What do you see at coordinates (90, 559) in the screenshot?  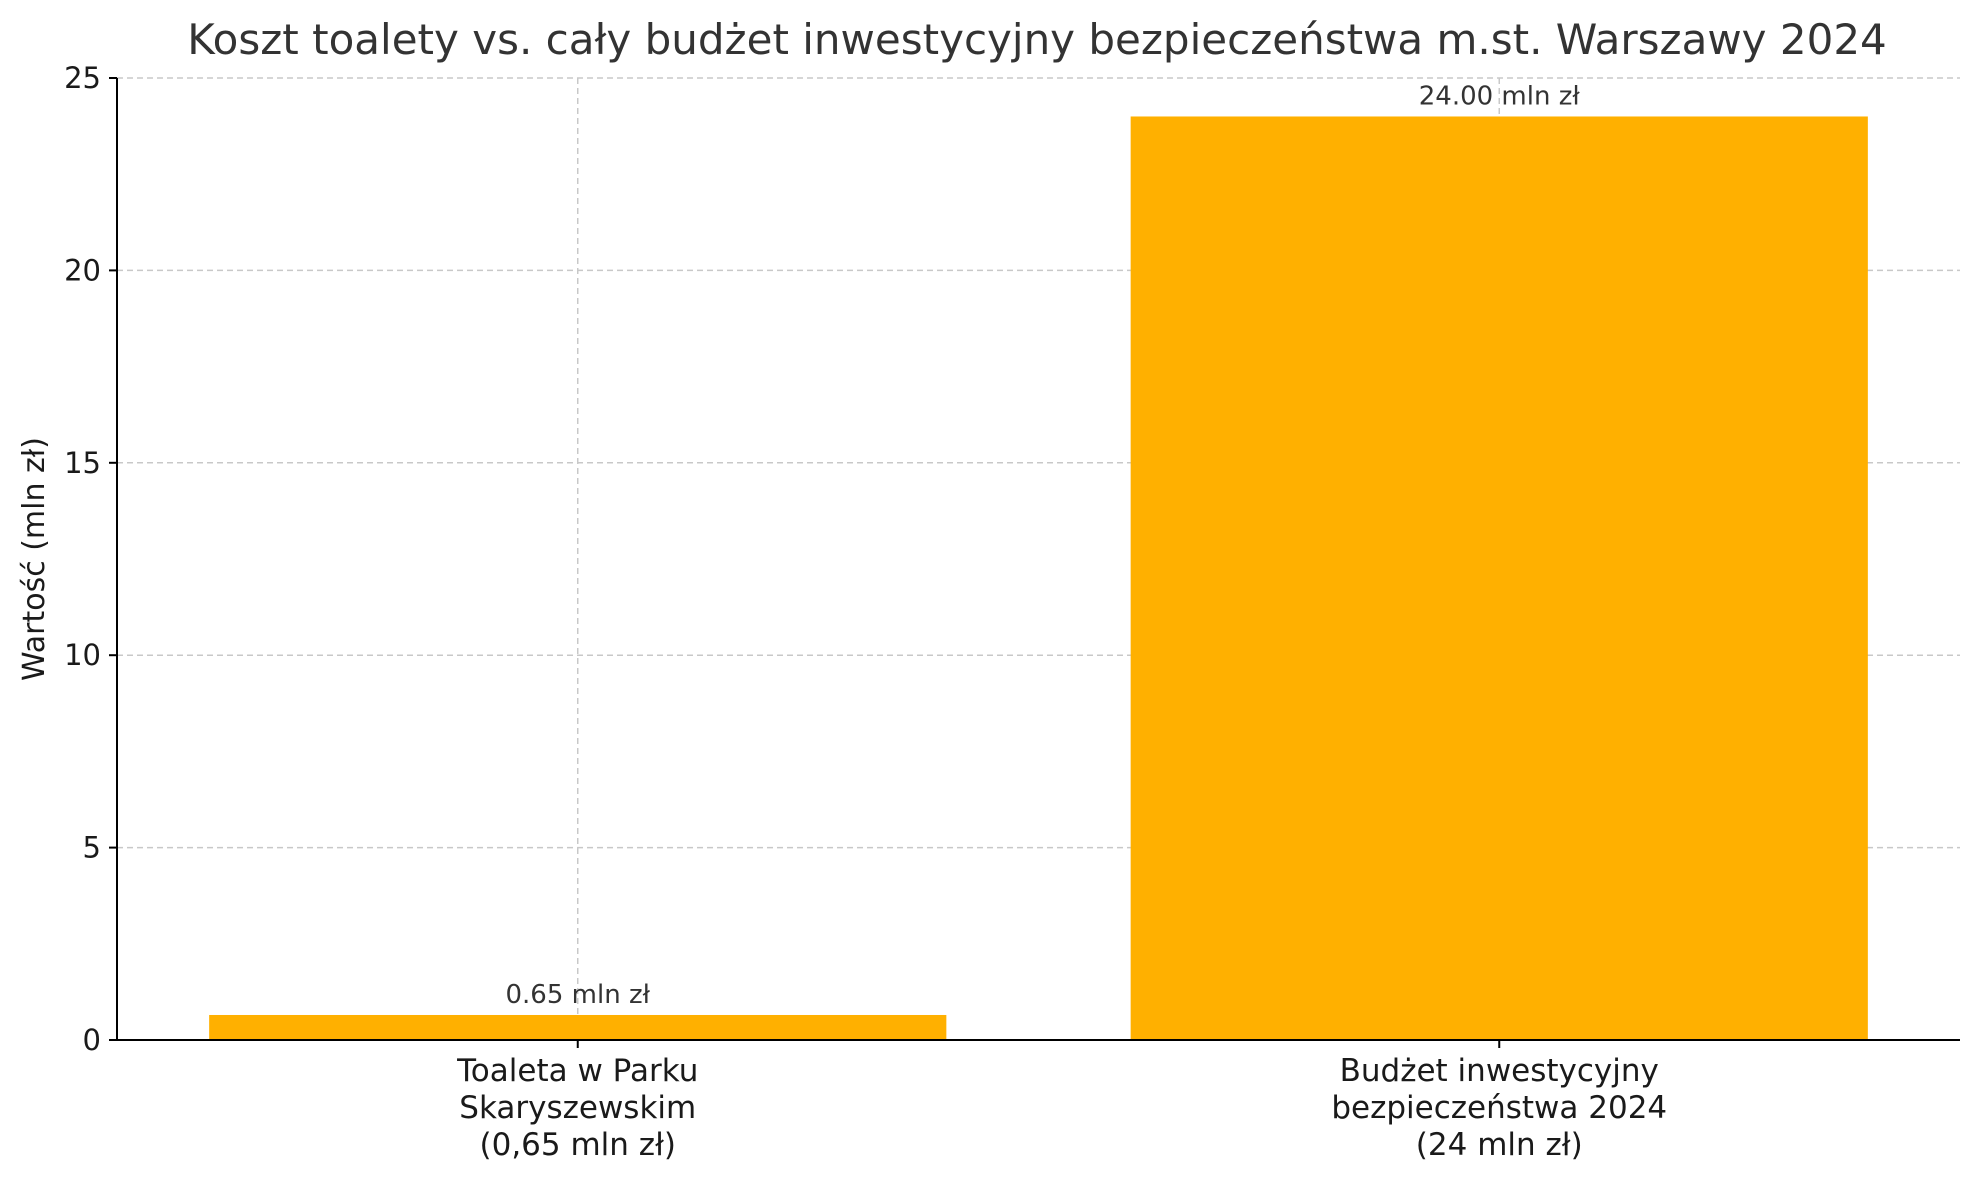 I see `y-axis-ticks: 0 5 10 15 20 25` at bounding box center [90, 559].